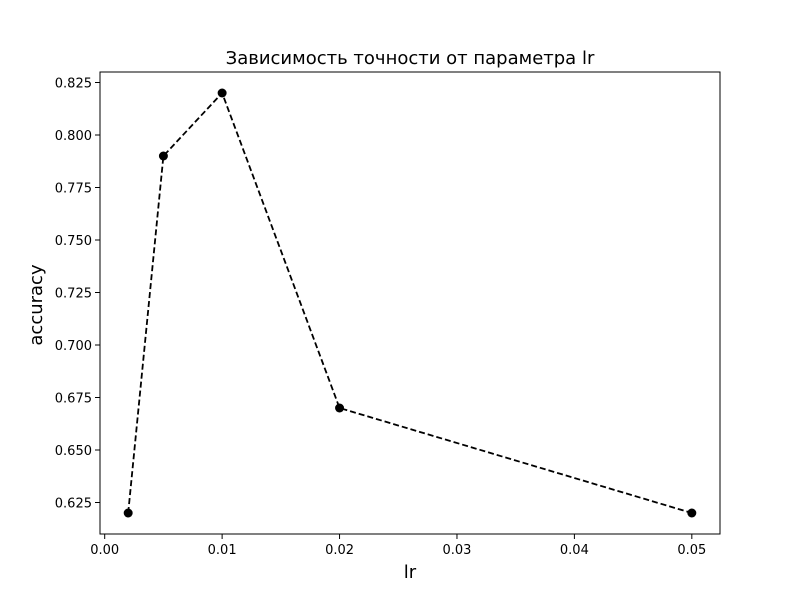 The image size is (800, 604). Describe the element at coordinates (73, 399) in the screenshot. I see `y-tick-label: 0.675` at that location.